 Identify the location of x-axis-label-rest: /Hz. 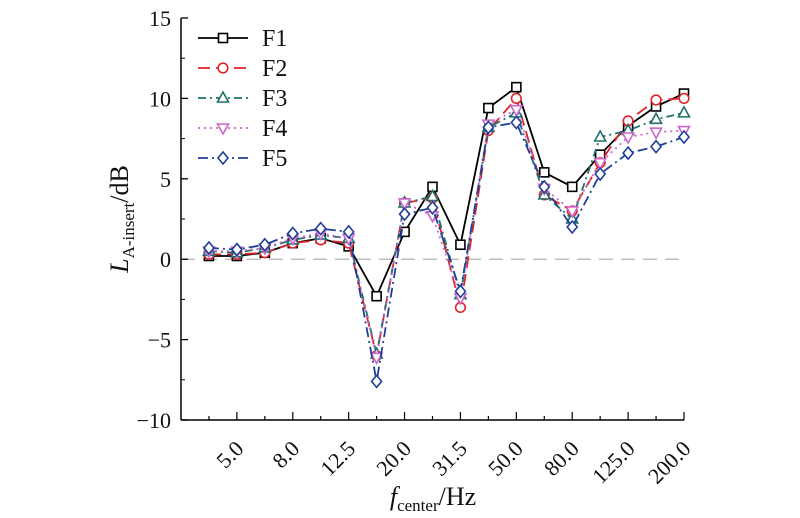
(458, 496).